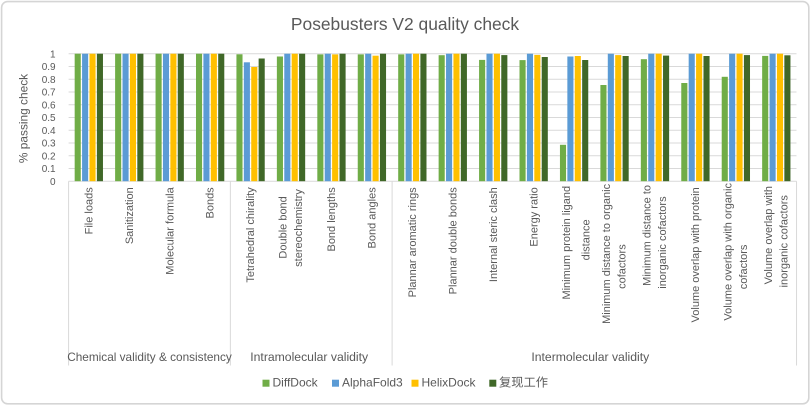 The image size is (810, 410). Describe the element at coordinates (449, 383) in the screenshot. I see `svg-text: HelixDock` at that location.